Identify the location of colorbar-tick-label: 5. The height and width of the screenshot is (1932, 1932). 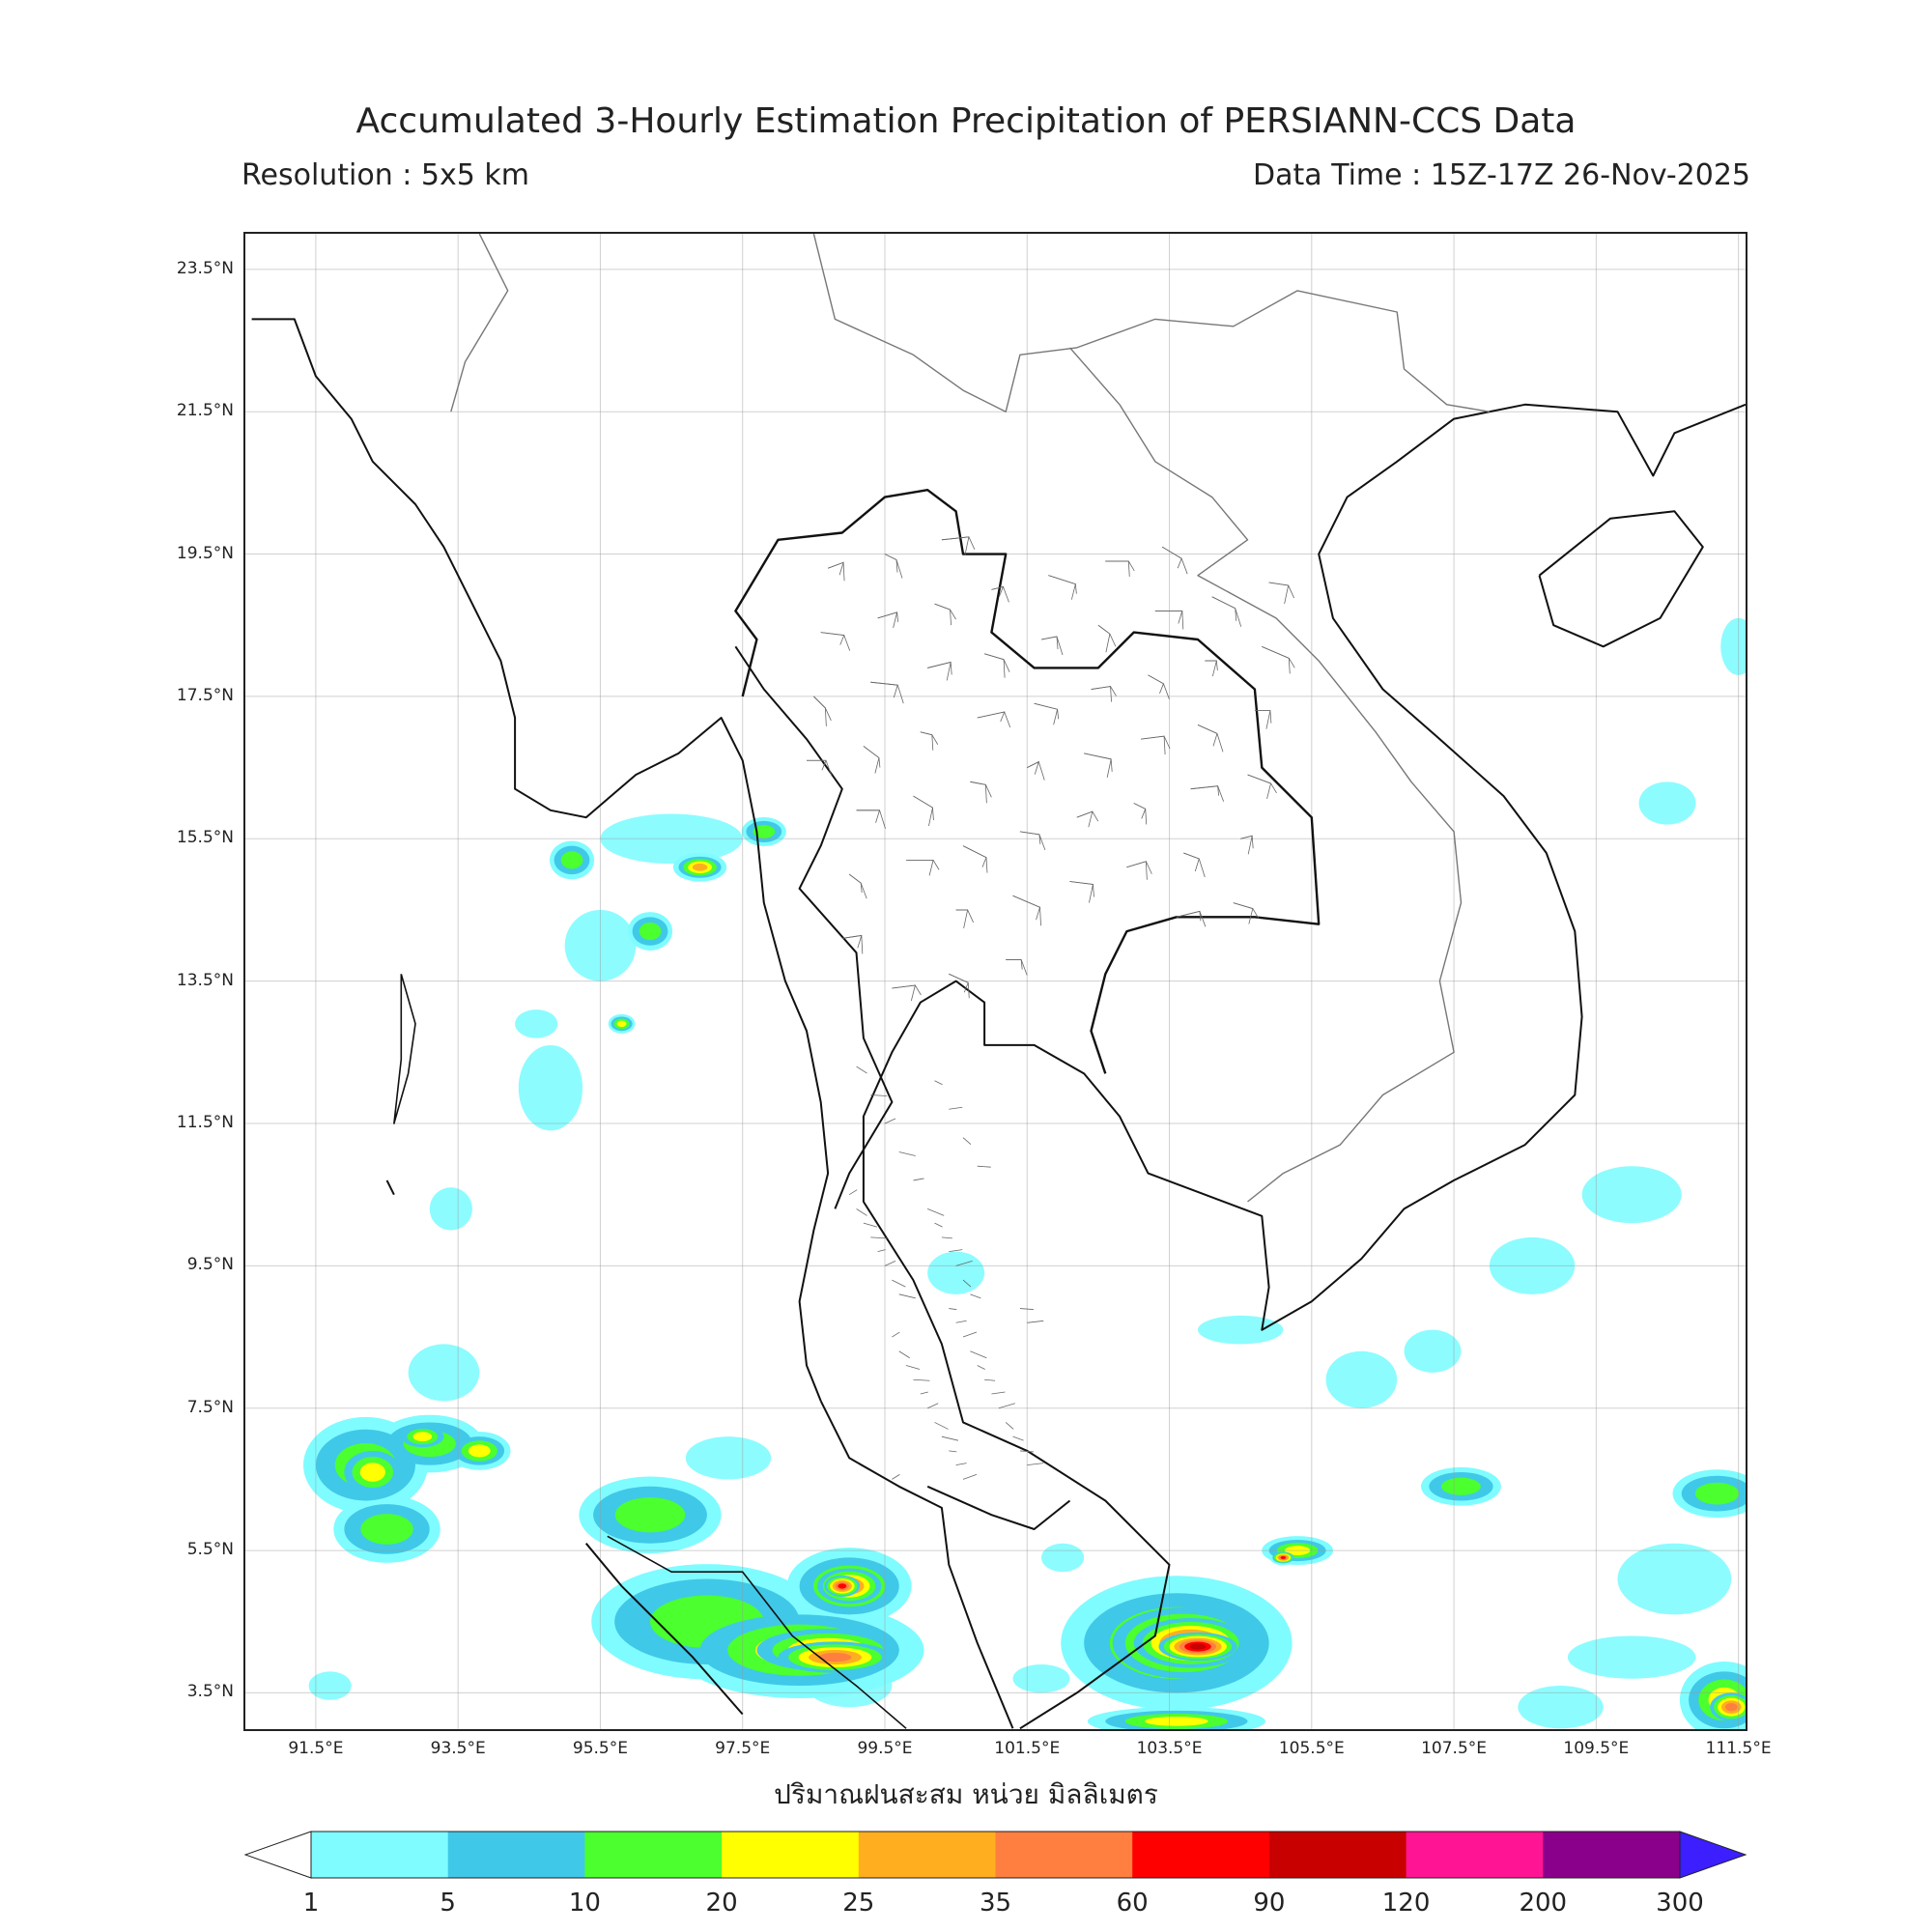
(448, 1903).